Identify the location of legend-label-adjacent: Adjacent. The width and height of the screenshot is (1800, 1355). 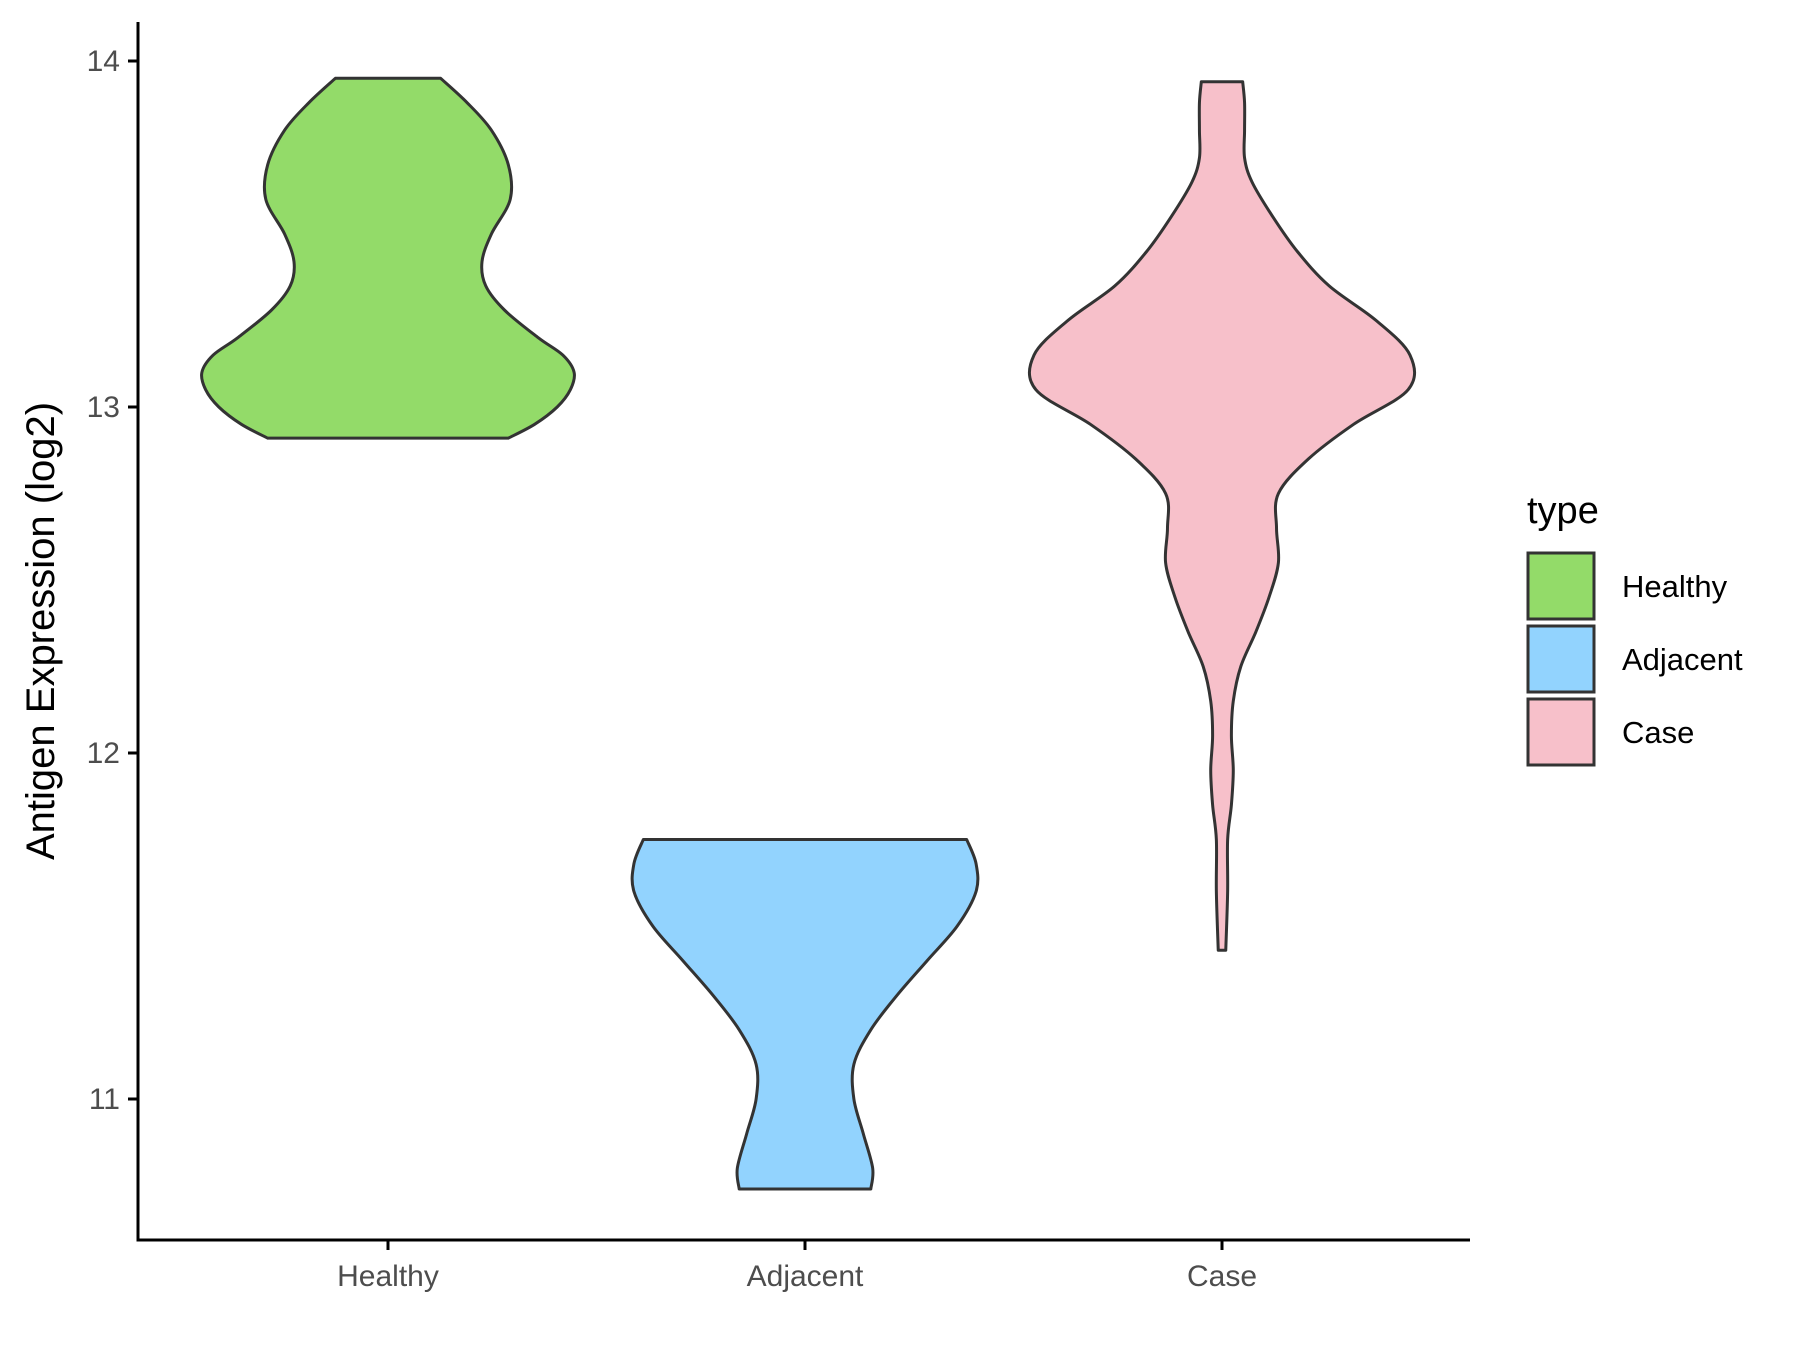
(1682, 659).